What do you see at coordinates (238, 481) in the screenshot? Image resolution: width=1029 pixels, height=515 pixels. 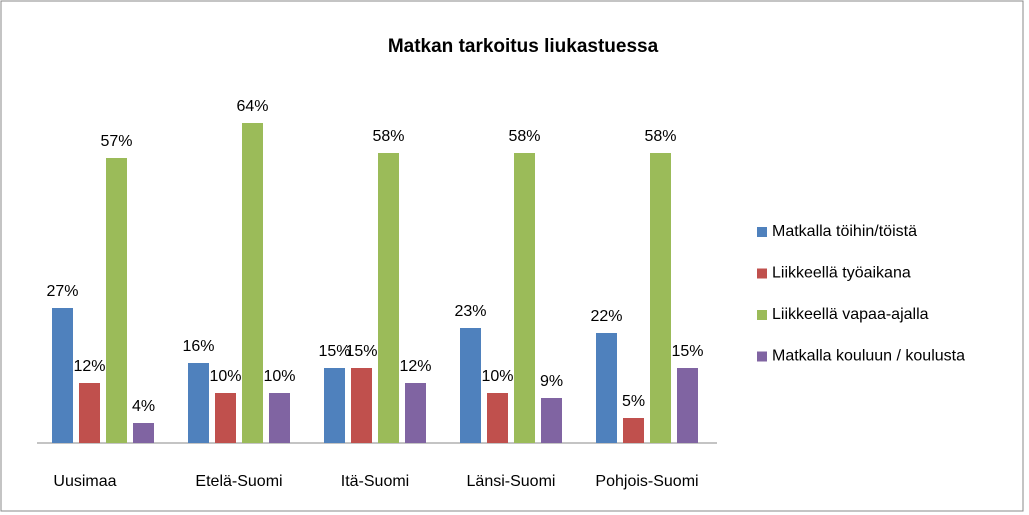 I see `x-tick-label: Etelä-Suomi` at bounding box center [238, 481].